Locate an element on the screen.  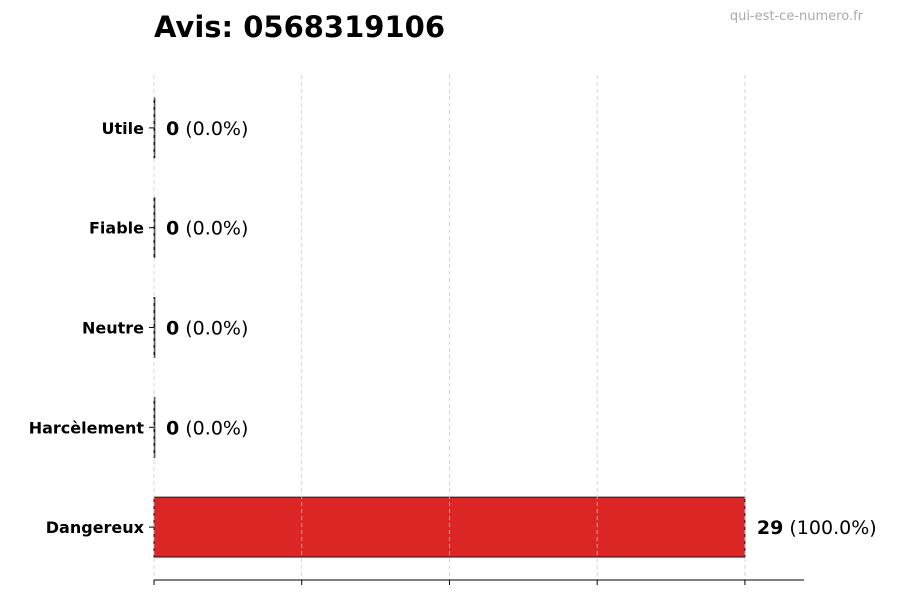
data-label-2: 0 (0.0%) is located at coordinates (207, 329).